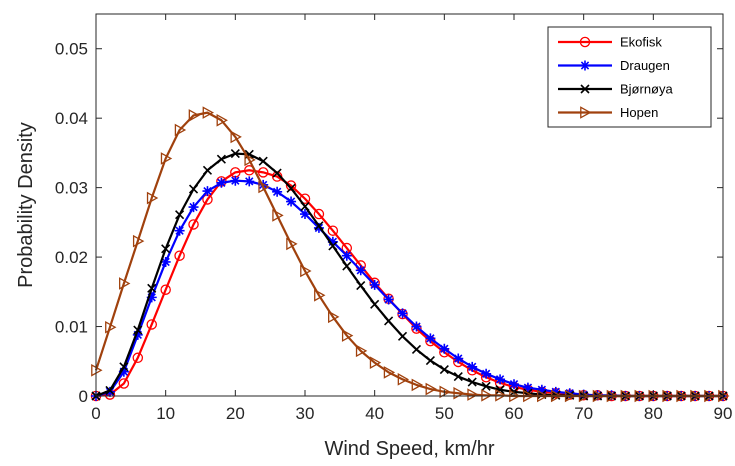  Describe the element at coordinates (409, 449) in the screenshot. I see `x-axis-label: Wind Speed, km/hr` at that location.